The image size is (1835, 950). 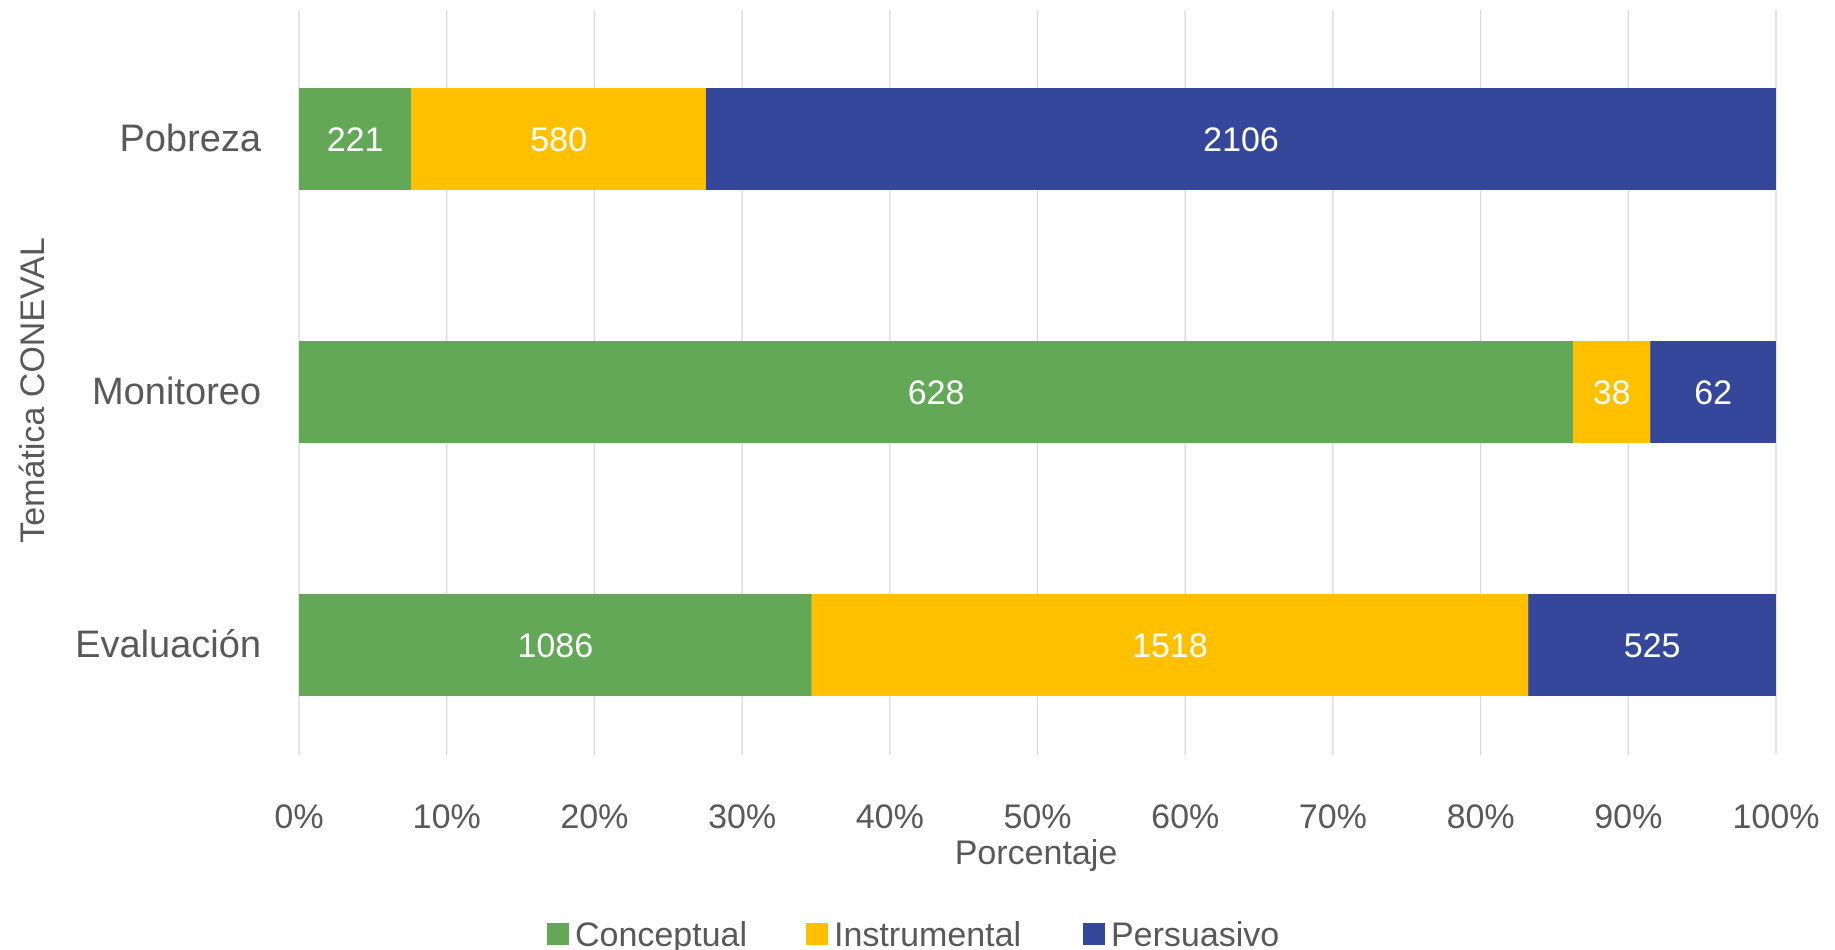 What do you see at coordinates (1776, 817) in the screenshot?
I see `x-tick-label: 100%` at bounding box center [1776, 817].